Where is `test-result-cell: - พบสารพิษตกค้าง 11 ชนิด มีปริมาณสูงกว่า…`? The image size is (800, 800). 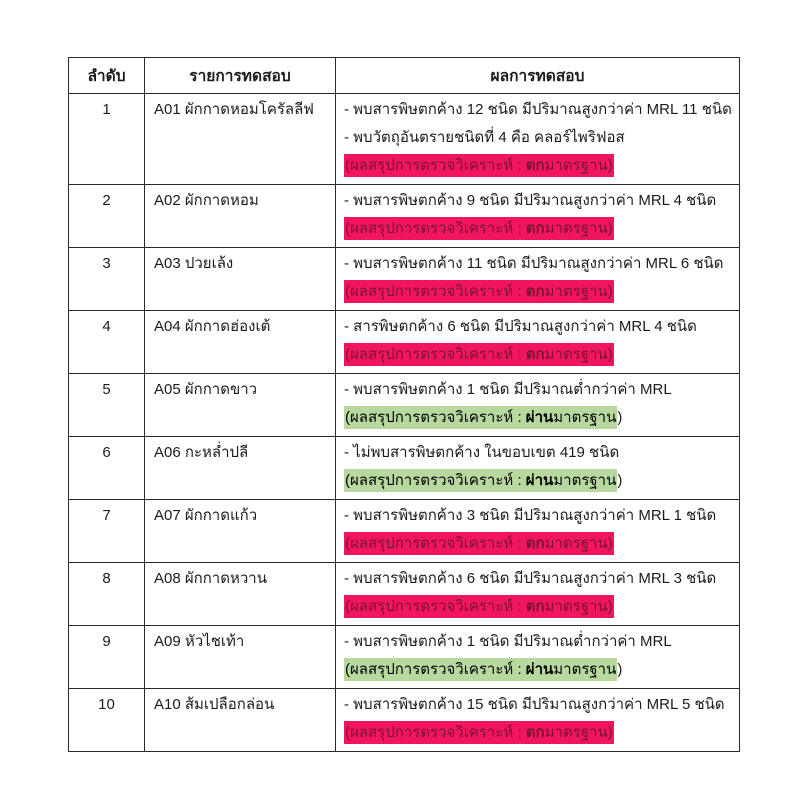 test-result-cell: - พบสารพิษตกค้าง 11 ชนิด มีปริมาณสูงกว่า… is located at coordinates (537, 279).